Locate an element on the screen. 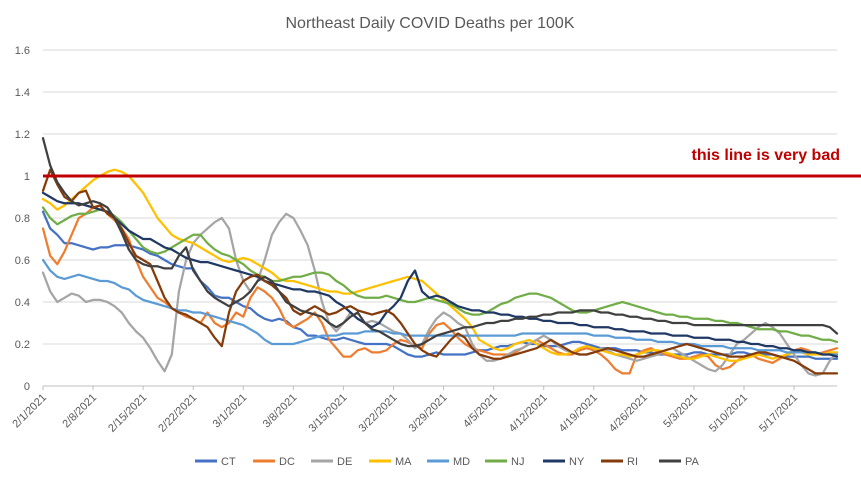 This screenshot has height=486, width=861. legend-label-ma: MA is located at coordinates (403, 462).